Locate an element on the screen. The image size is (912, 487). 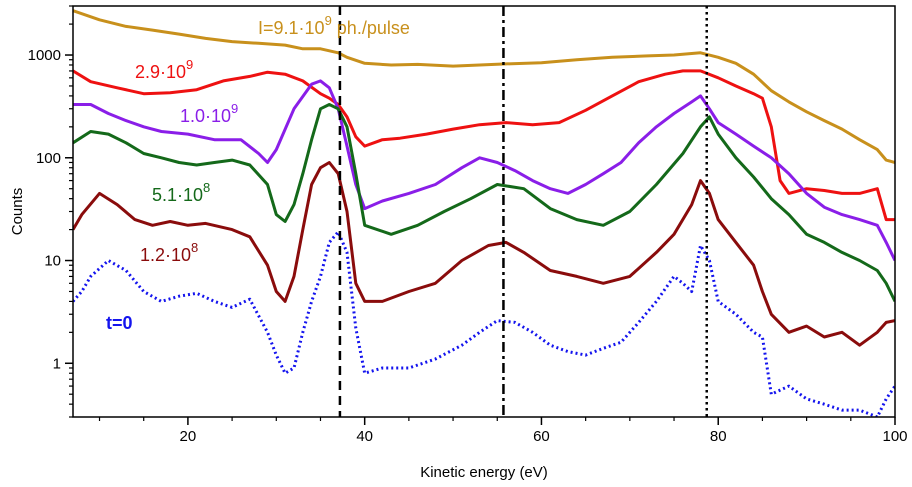
series-label: 5.1·10⁸ is located at coordinates (181, 192).